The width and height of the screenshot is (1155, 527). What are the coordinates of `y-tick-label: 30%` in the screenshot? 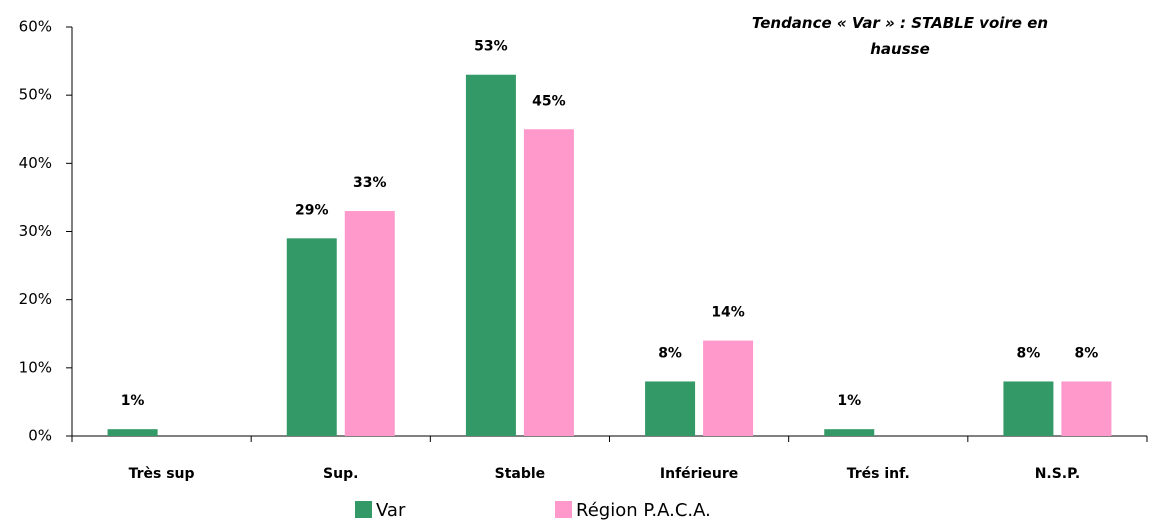 It's located at (35, 231).